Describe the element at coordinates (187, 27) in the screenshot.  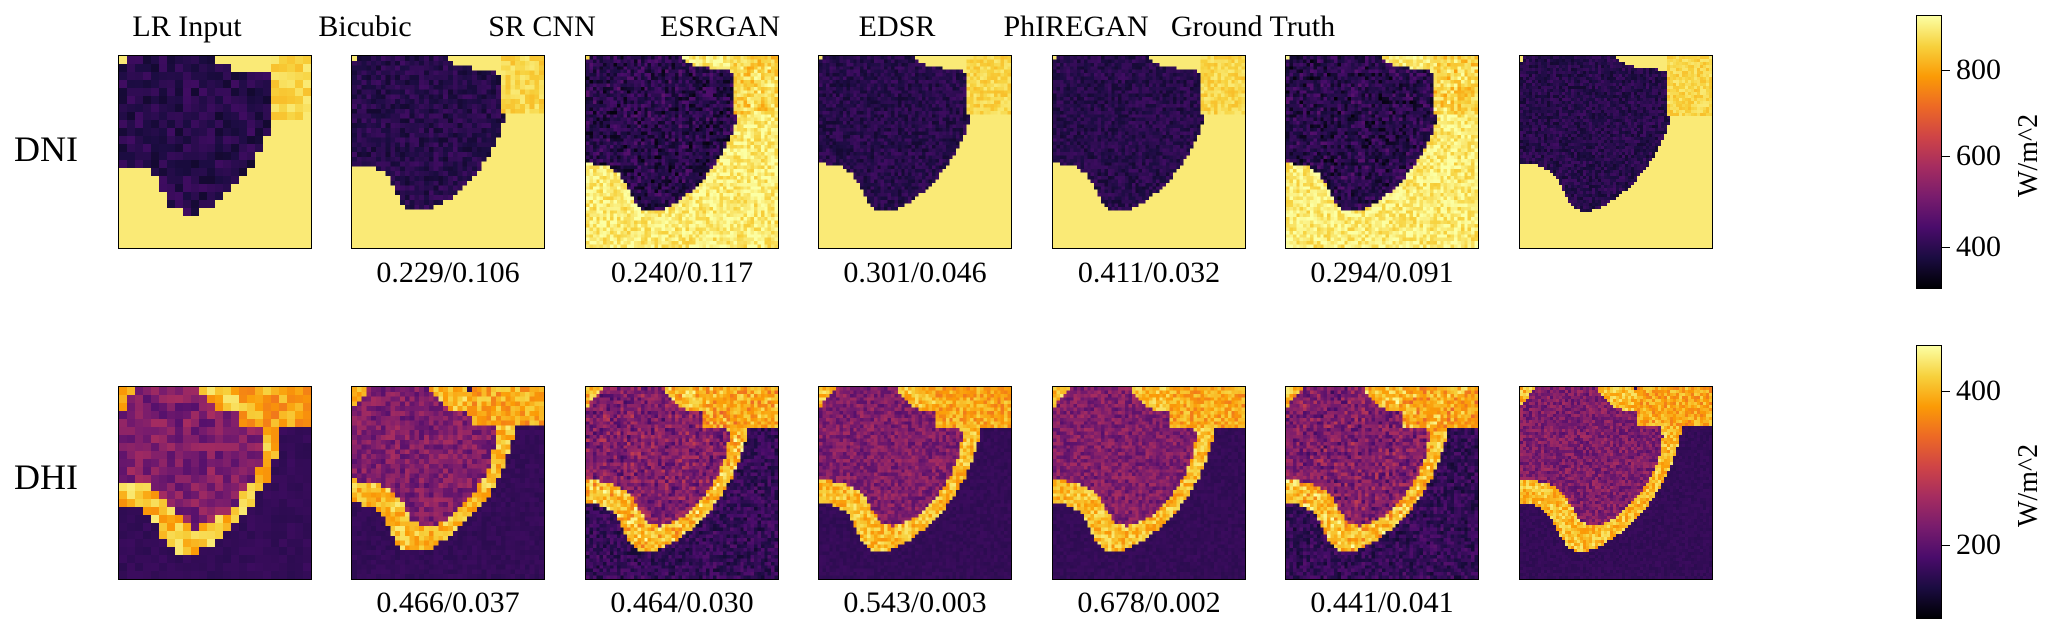
I see `column-title-lr-input: LR Input` at that location.